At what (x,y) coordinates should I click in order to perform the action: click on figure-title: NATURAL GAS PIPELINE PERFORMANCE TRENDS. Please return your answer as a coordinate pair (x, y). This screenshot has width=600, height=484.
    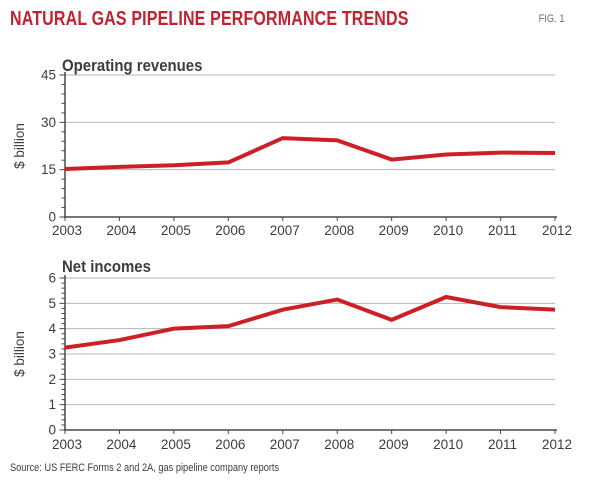
    Looking at the image, I should click on (209, 19).